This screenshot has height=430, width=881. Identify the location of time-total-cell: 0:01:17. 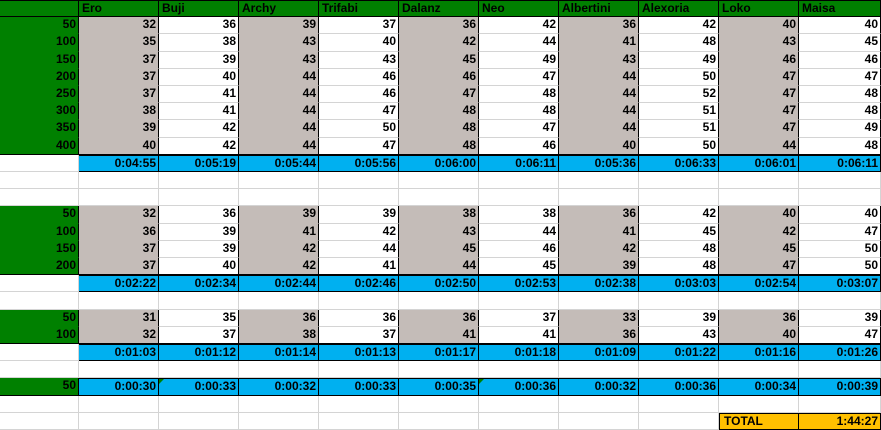
(439, 353).